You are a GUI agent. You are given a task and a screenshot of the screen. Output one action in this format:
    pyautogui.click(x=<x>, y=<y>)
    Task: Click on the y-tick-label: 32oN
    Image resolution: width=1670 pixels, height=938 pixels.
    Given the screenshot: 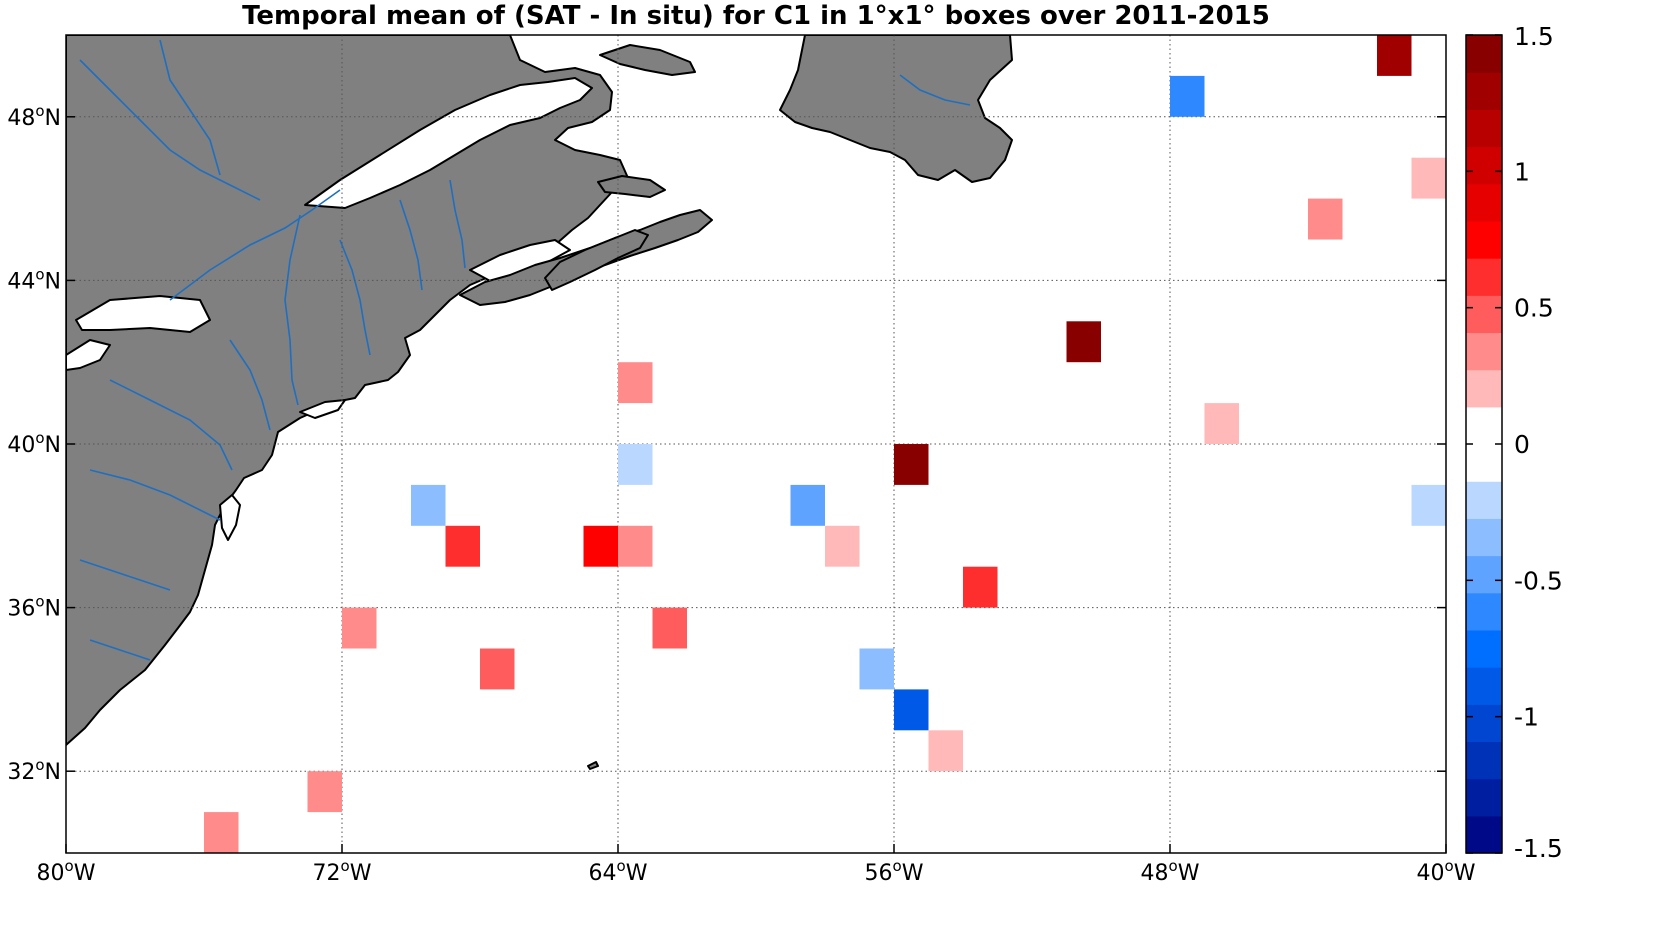 What is the action you would take?
    pyautogui.click(x=34, y=770)
    